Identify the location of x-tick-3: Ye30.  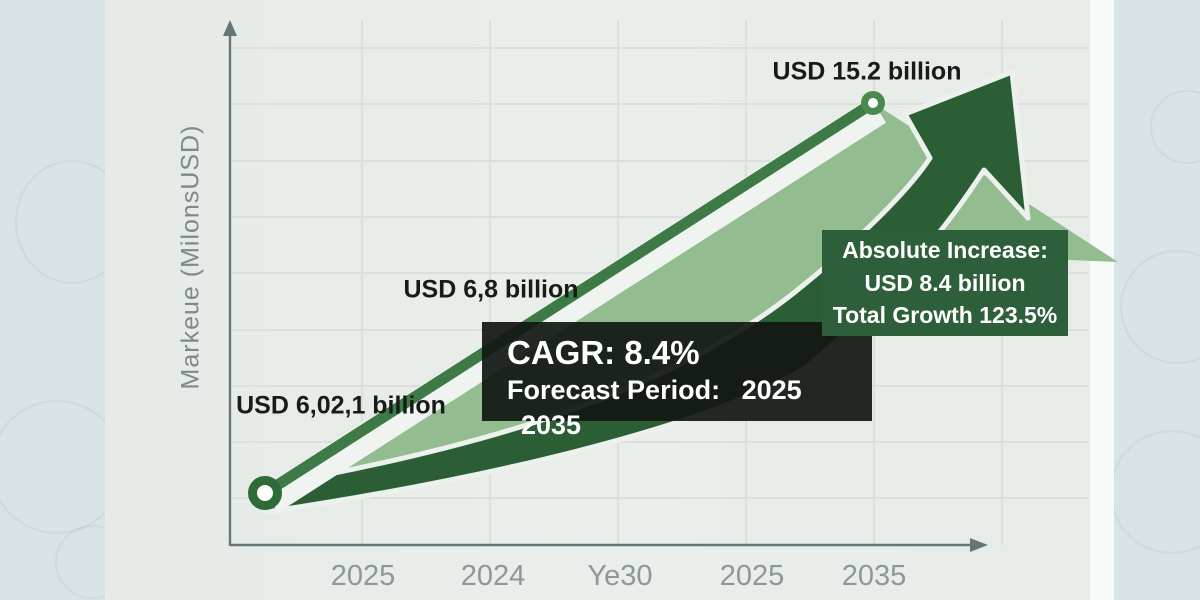
(620, 576).